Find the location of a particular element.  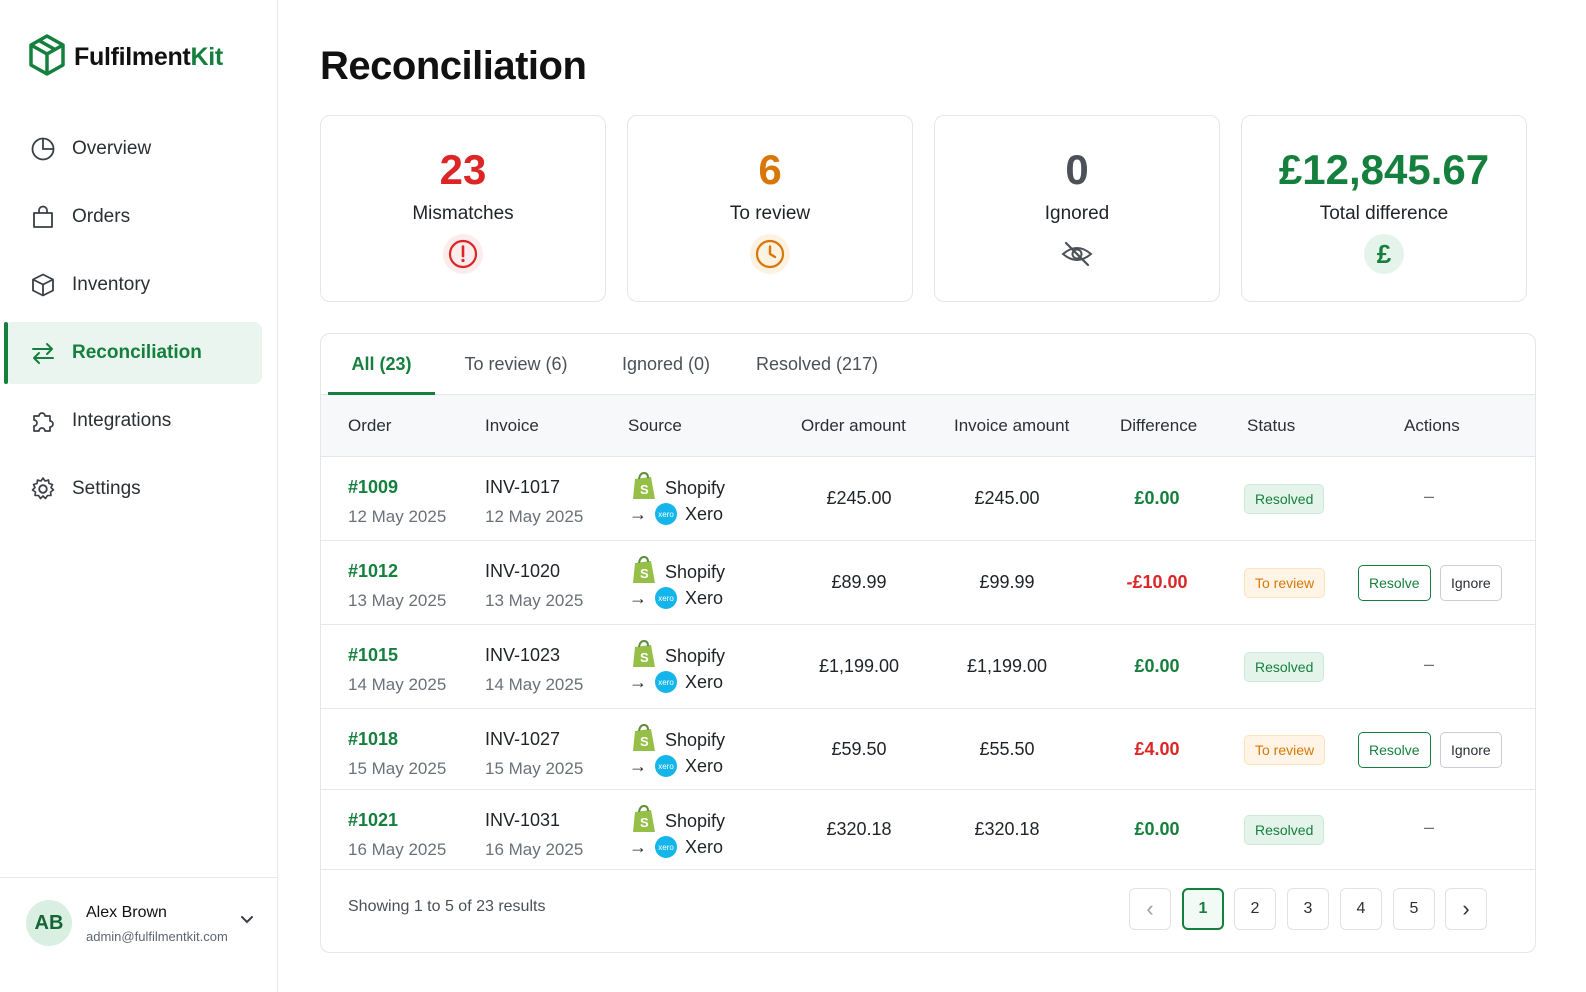

stat-card-to-review: 6 To review is located at coordinates (770, 208).